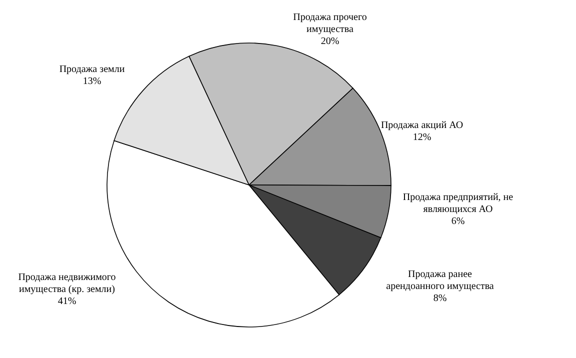 The image size is (576, 358). I want to click on slice-label: Продажа акций АО, so click(422, 125).